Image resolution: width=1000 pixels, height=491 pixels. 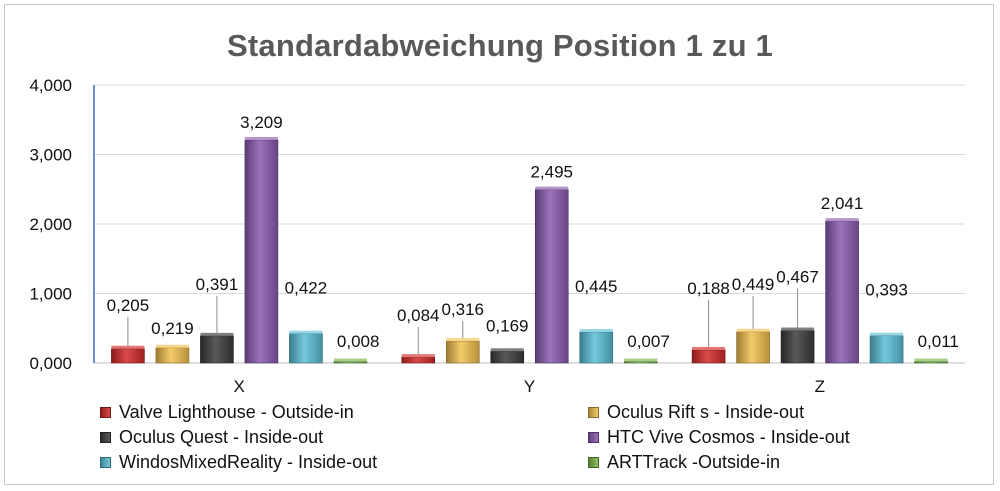 I want to click on legend-item: WindosMixedReality - Inside-out, so click(x=238, y=462).